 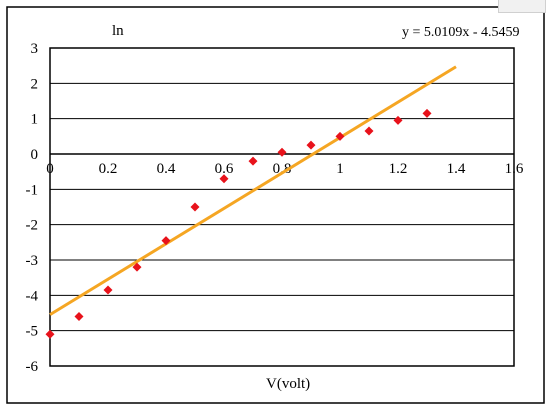 I want to click on x-tick-label: 1.6, so click(x=514, y=169).